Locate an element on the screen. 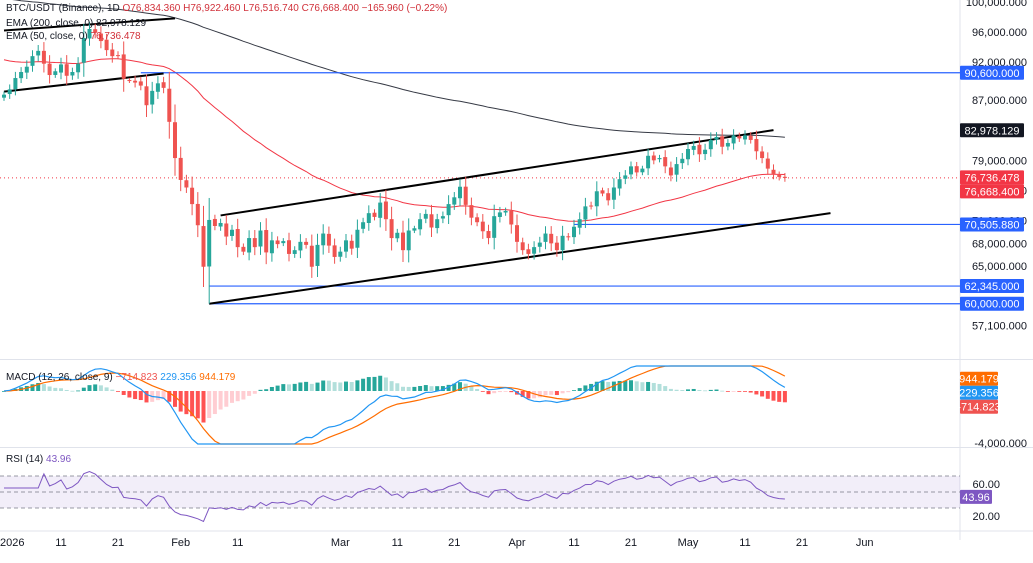 The height and width of the screenshot is (563, 1033). time-axis: 2026 11 21 Feb 11 Mar 11 21 Apr 11 21 May 11 21 Jun is located at coordinates (437, 543).